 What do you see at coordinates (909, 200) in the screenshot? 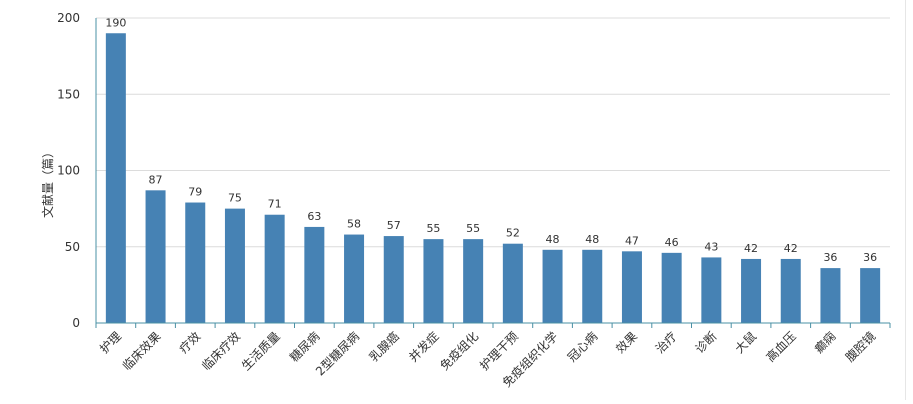
I see `right-edge-strip` at bounding box center [909, 200].